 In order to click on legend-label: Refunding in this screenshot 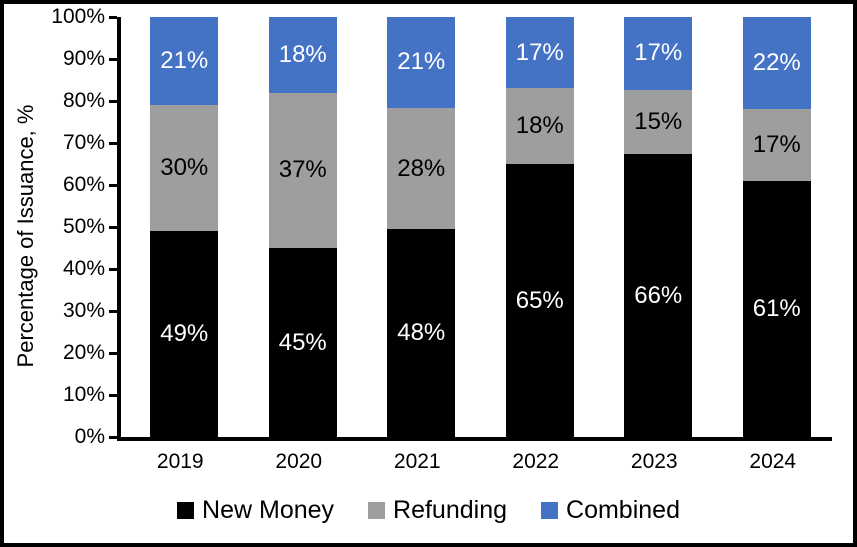, I will do `click(450, 510)`.